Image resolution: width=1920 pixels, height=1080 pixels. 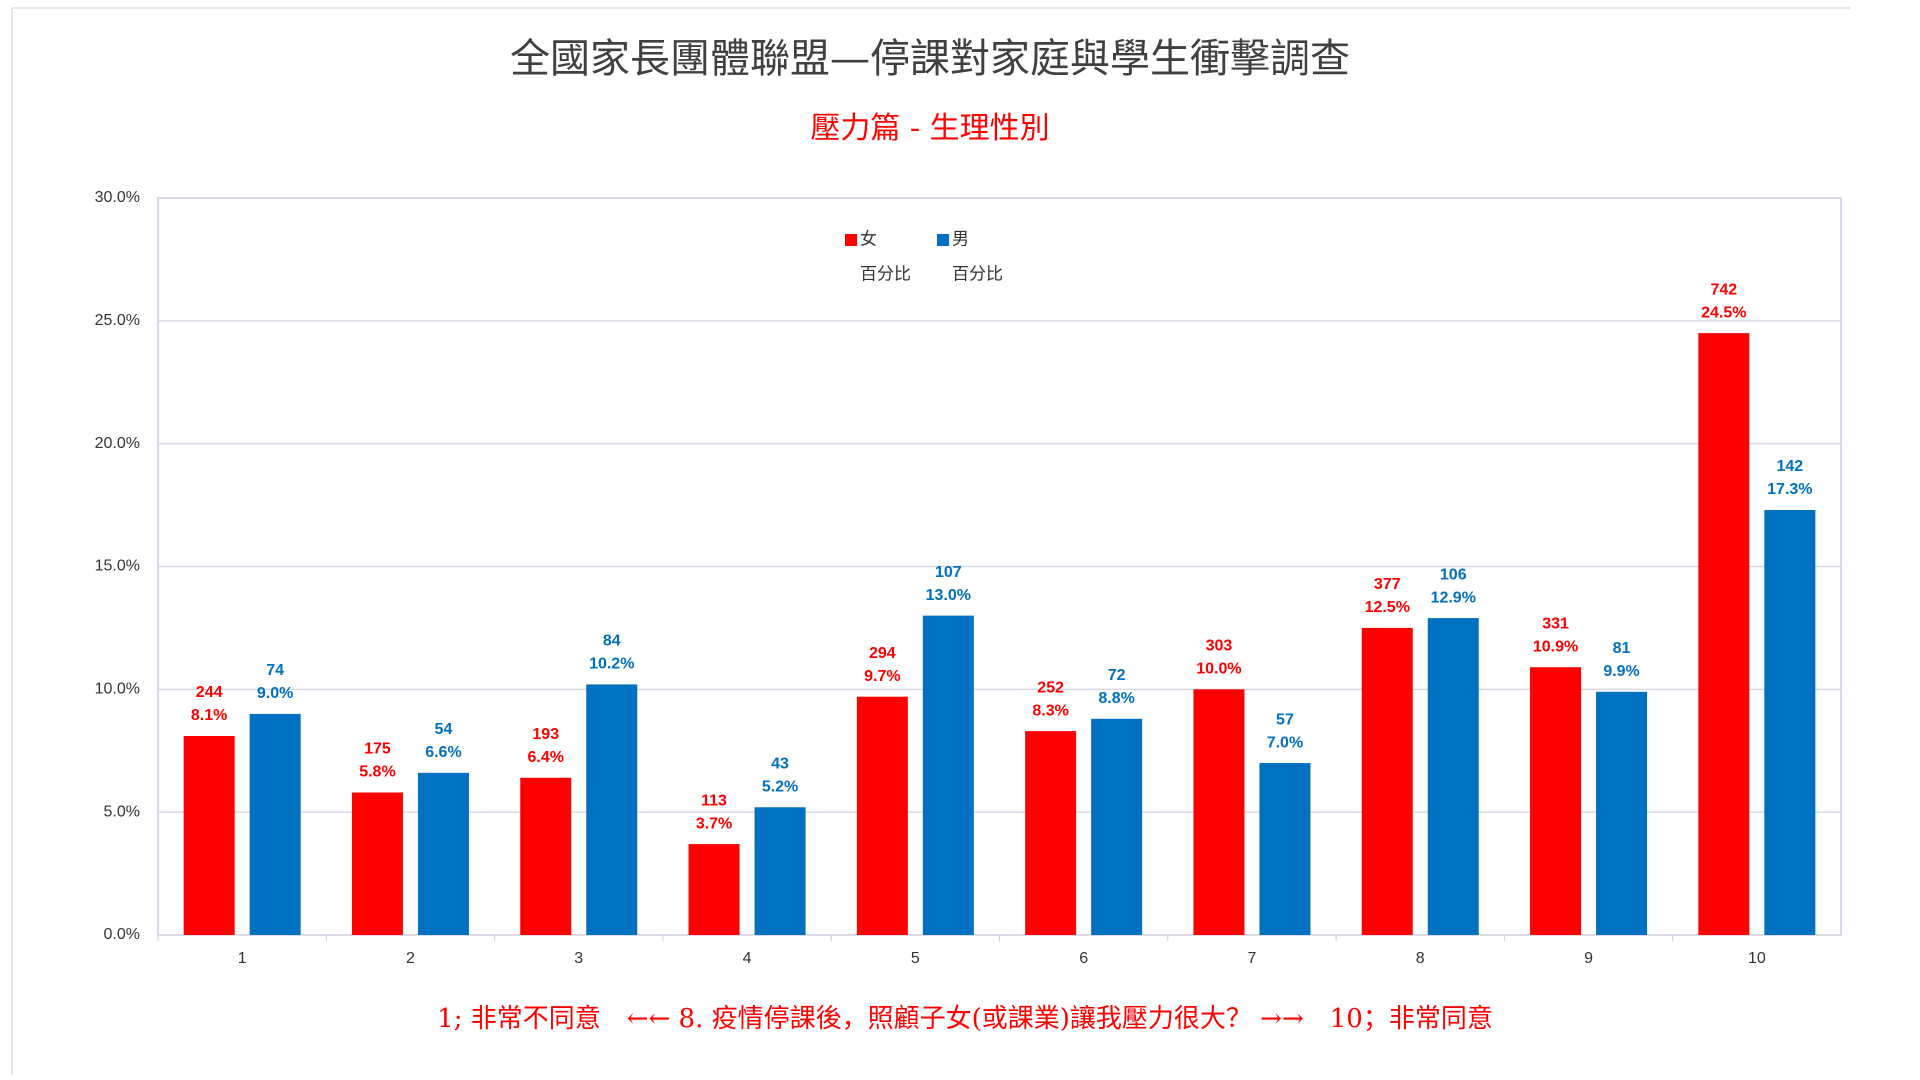 What do you see at coordinates (275, 693) in the screenshot?
I see `data-label: 9.0%` at bounding box center [275, 693].